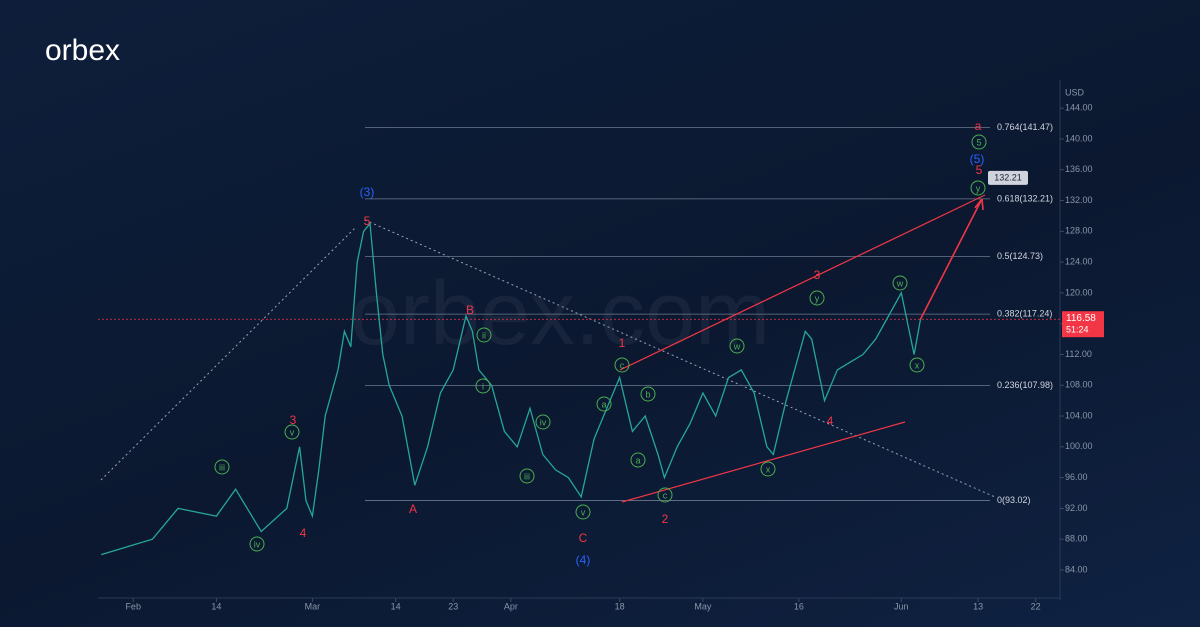 The height and width of the screenshot is (627, 1200). What do you see at coordinates (977, 159) in the screenshot?
I see `wave-label: (5)` at bounding box center [977, 159].